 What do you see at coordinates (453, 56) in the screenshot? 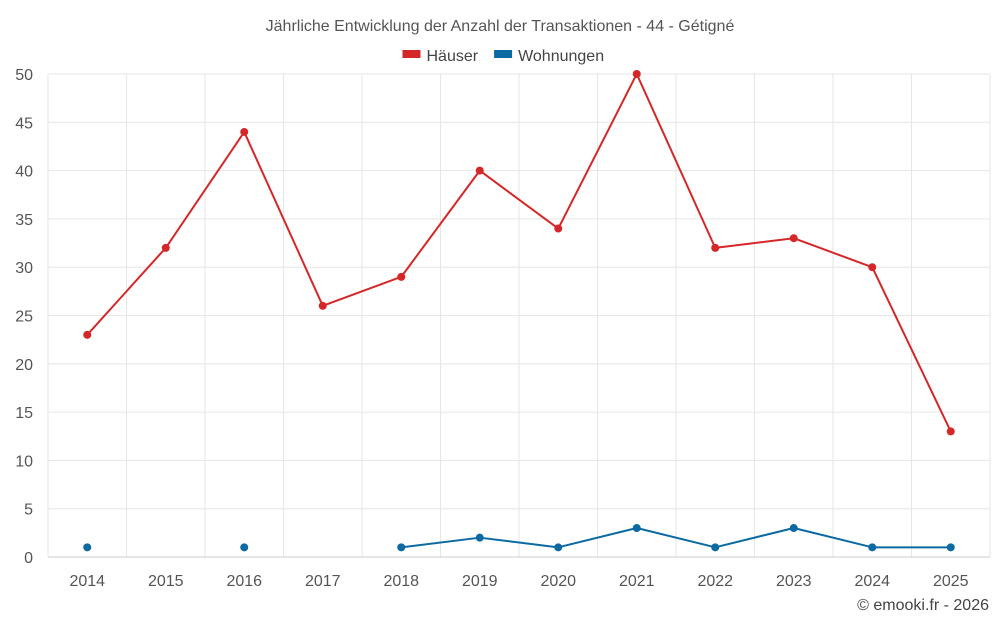
I see `legend-label: Häuser` at bounding box center [453, 56].